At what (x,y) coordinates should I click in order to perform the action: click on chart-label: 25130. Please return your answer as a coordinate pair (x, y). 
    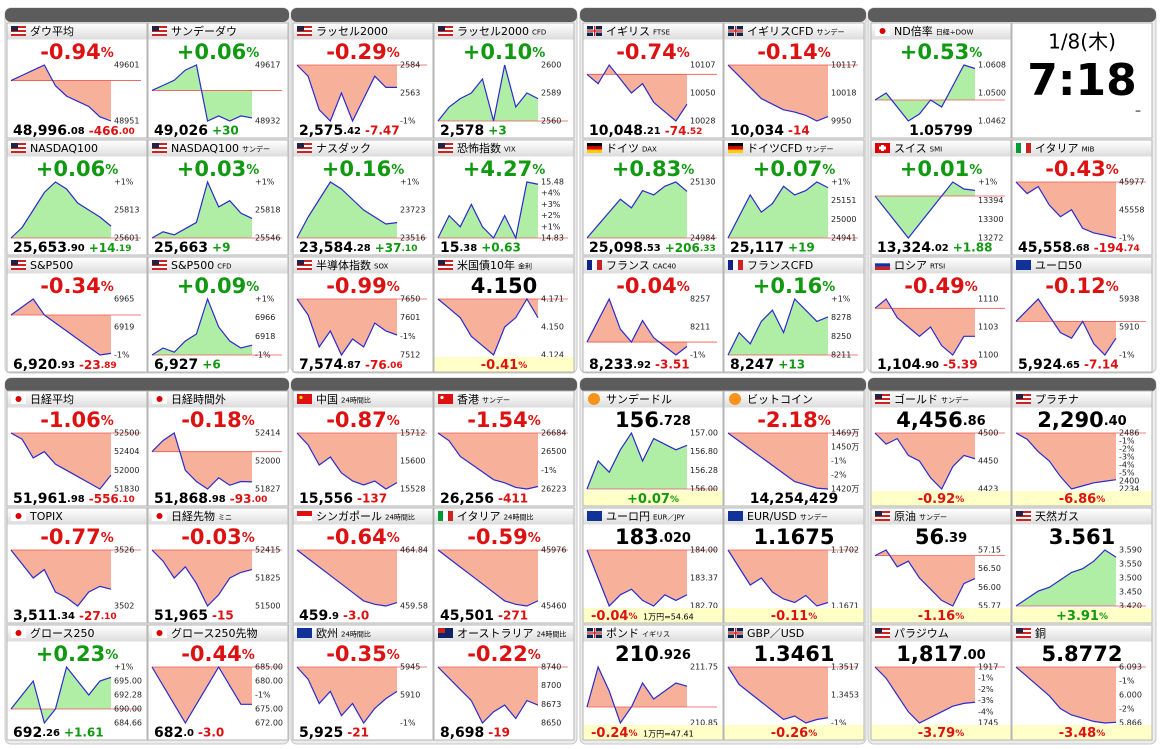
    Looking at the image, I should click on (702, 182).